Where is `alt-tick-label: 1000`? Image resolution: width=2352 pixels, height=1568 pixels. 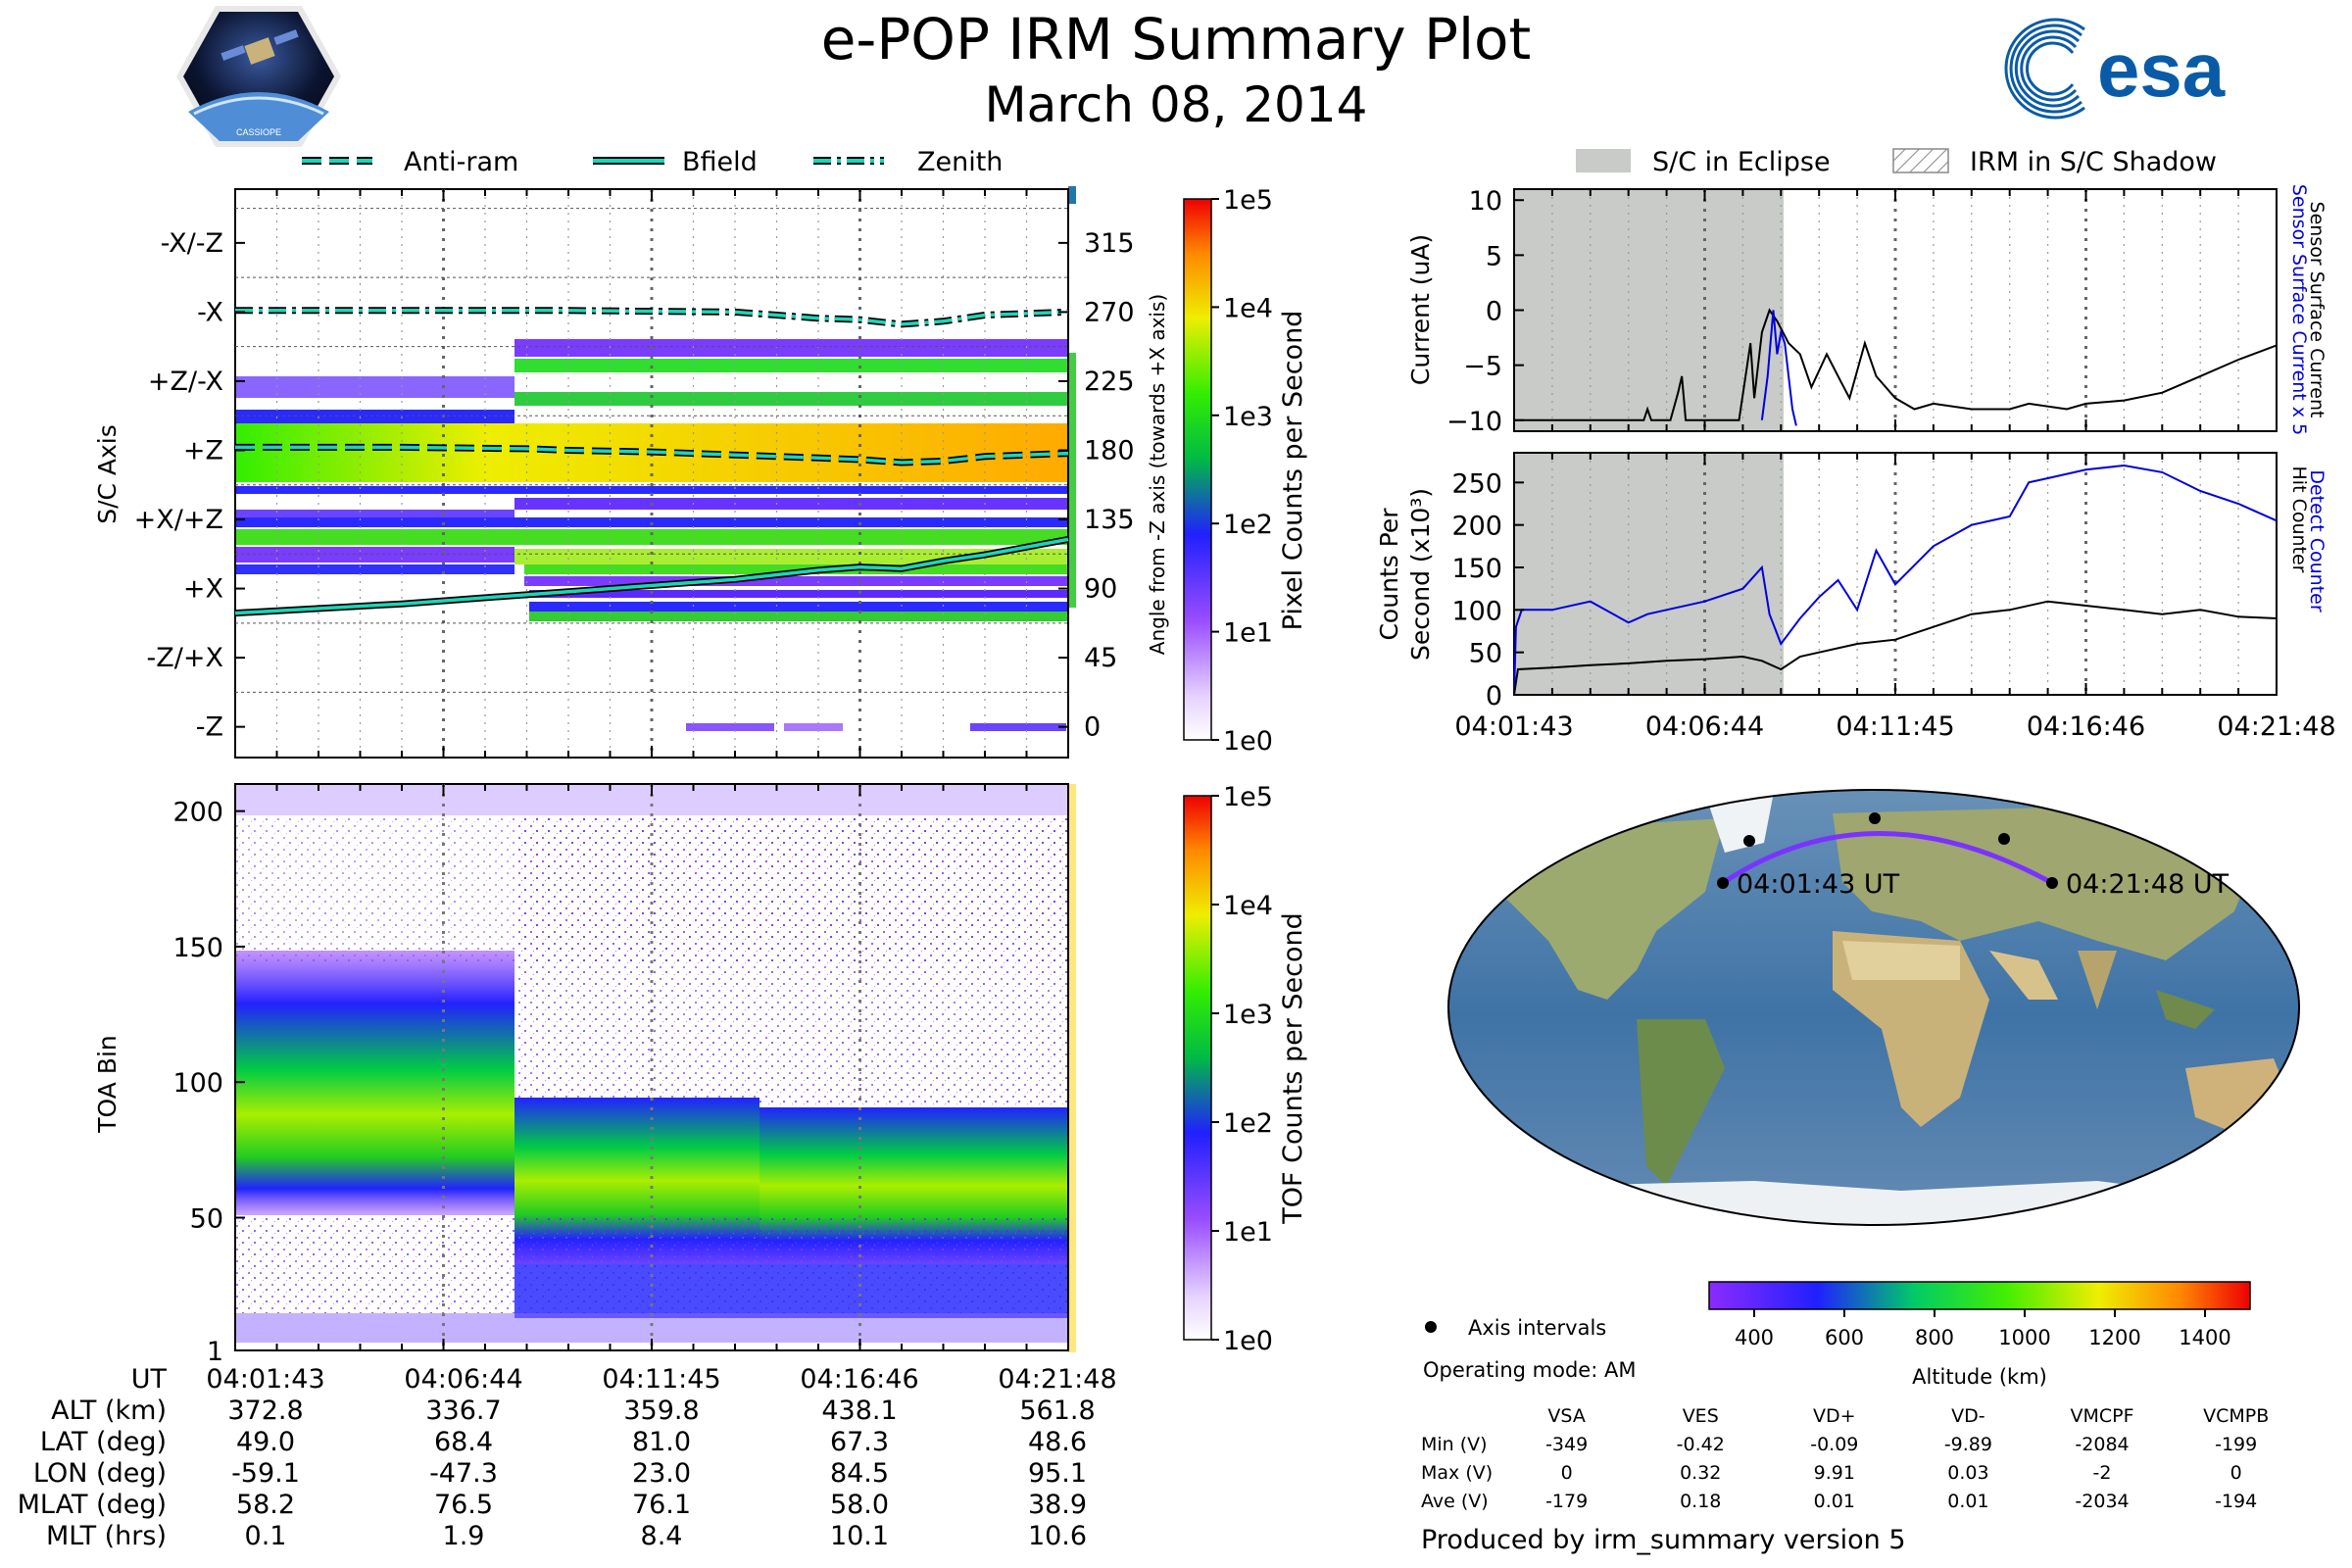 alt-tick-label: 1000 is located at coordinates (2024, 1337).